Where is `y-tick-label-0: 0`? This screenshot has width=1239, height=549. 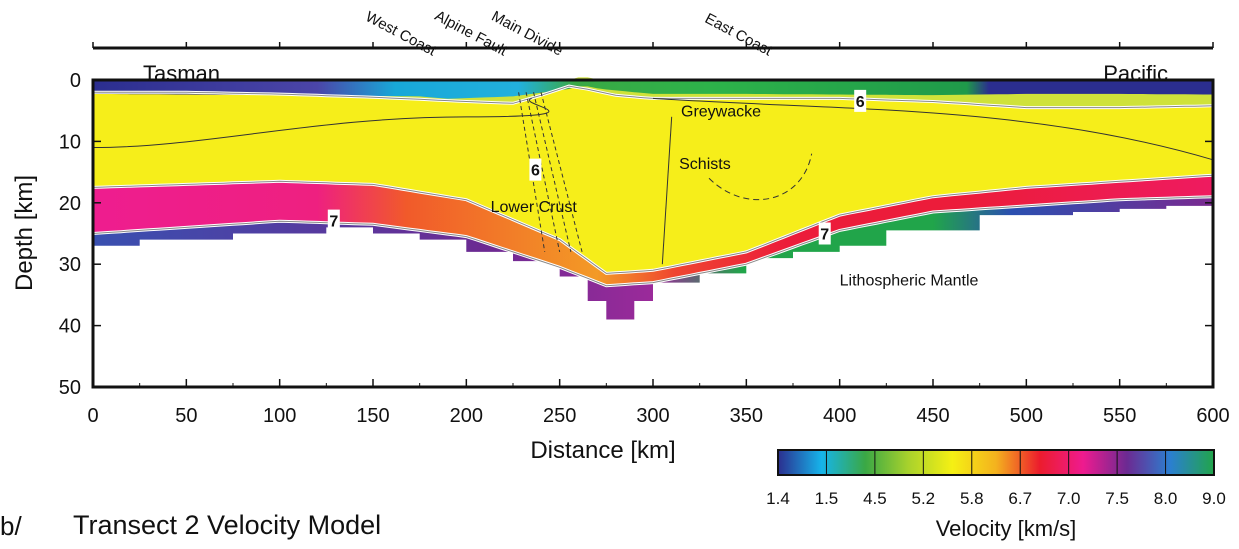 y-tick-label-0: 0 is located at coordinates (75, 81).